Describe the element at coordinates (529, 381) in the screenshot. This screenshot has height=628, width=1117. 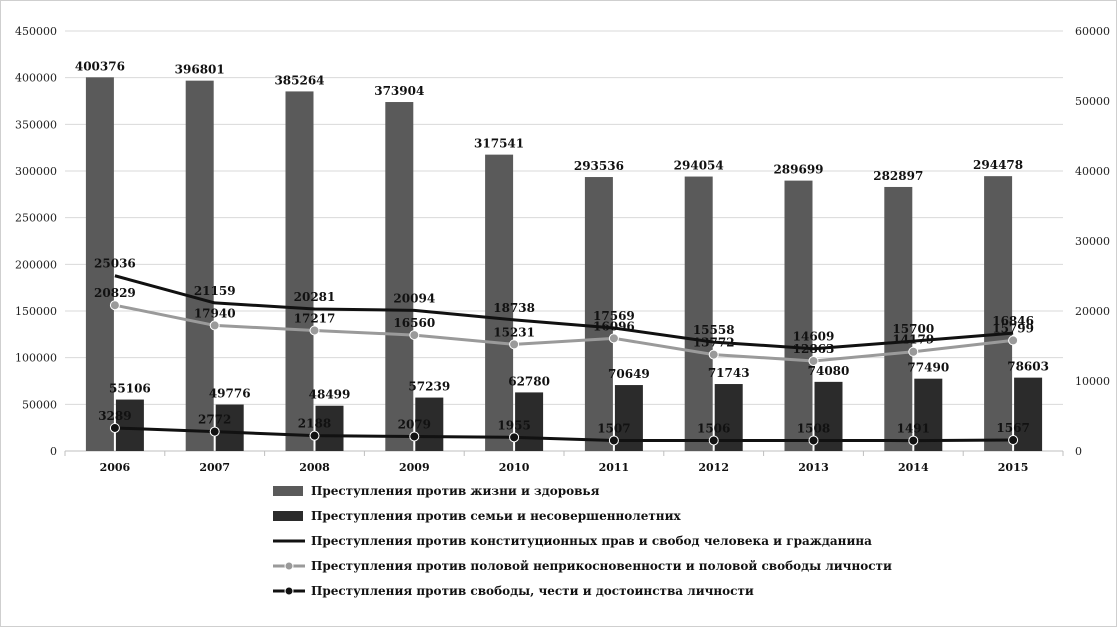
I see `bar-data-label: 62780` at that location.